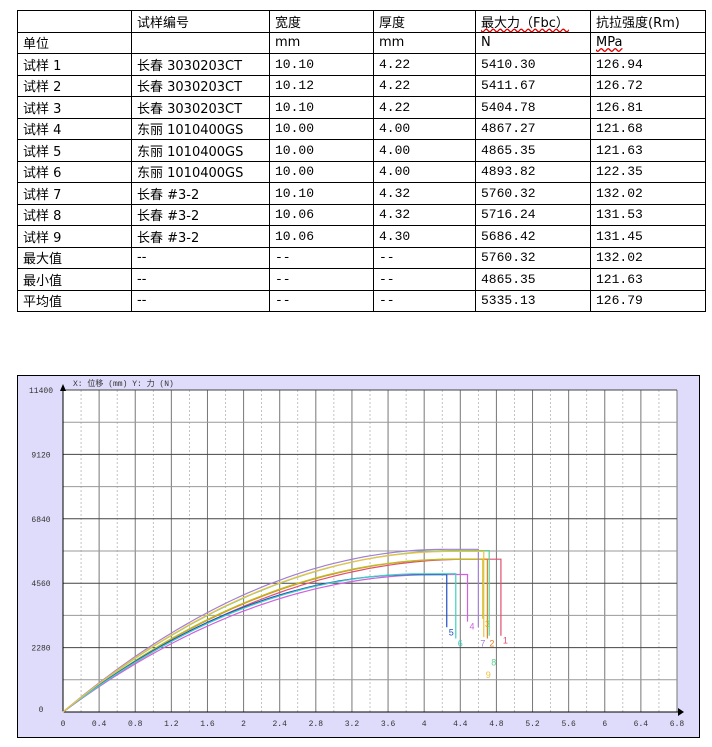  I want to click on y-axis-arrow-icon, so click(63, 387).